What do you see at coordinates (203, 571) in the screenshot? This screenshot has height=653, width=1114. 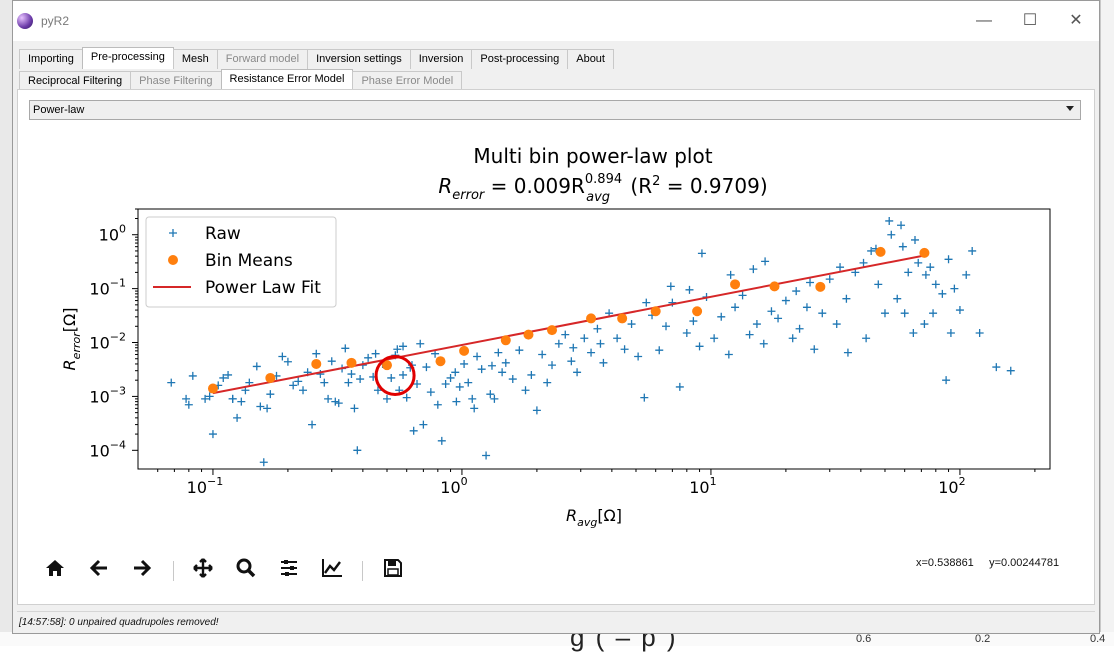 I see `pan-icon` at bounding box center [203, 571].